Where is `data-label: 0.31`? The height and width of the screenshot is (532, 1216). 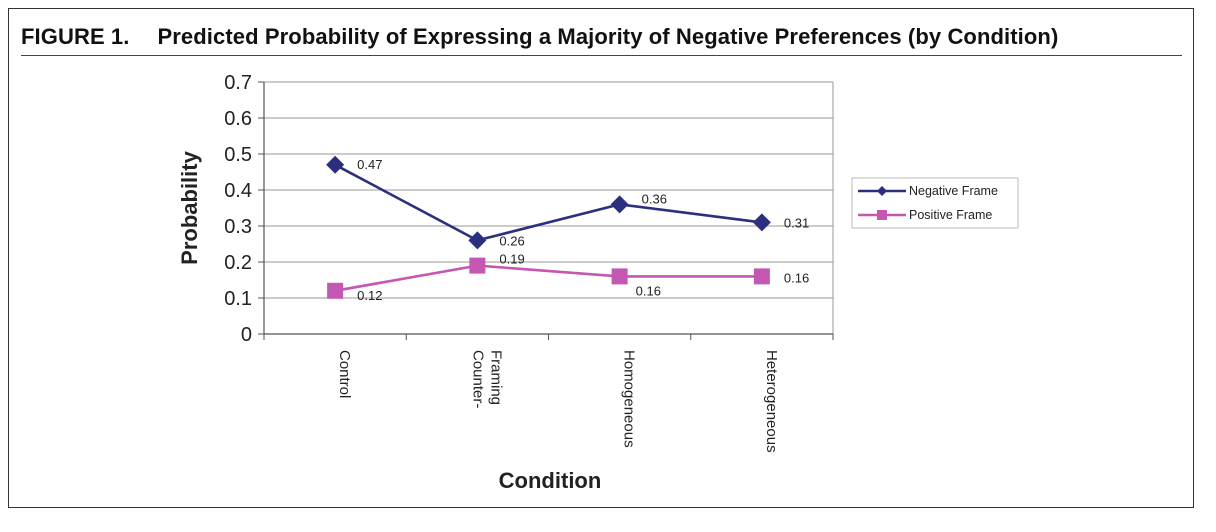 data-label: 0.31 is located at coordinates (796, 222).